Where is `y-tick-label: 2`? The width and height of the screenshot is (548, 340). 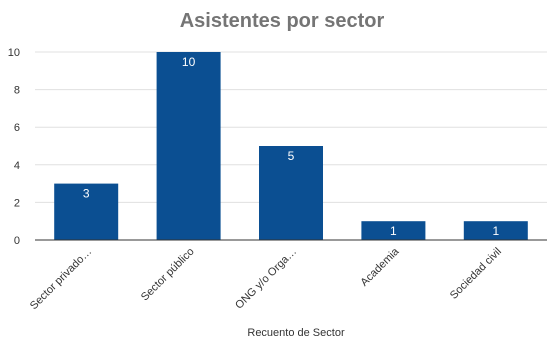 y-tick-label: 2 is located at coordinates (17, 203).